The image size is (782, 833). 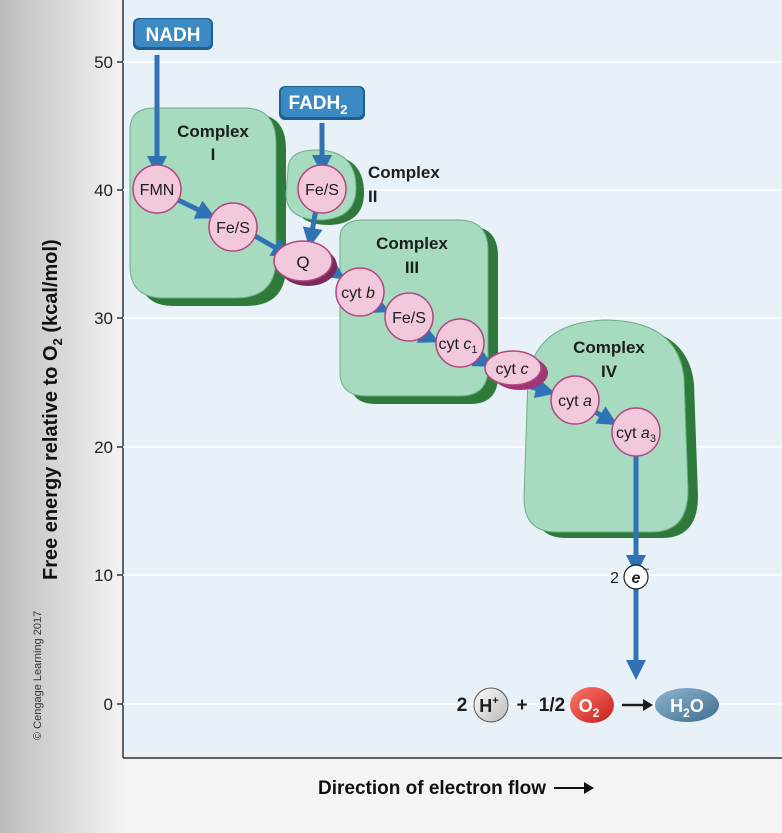 I want to click on water-icon: H2O, so click(x=687, y=705).